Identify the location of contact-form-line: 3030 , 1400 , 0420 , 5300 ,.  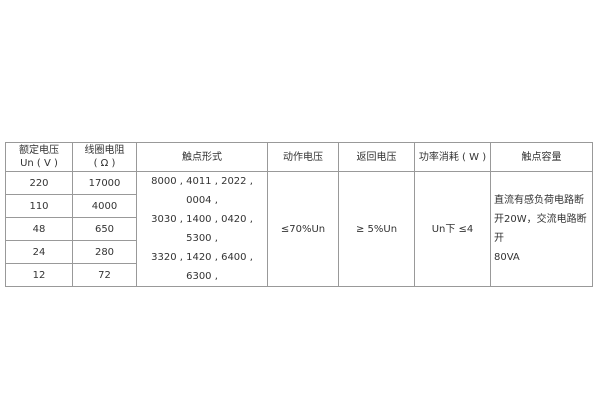
(202, 229).